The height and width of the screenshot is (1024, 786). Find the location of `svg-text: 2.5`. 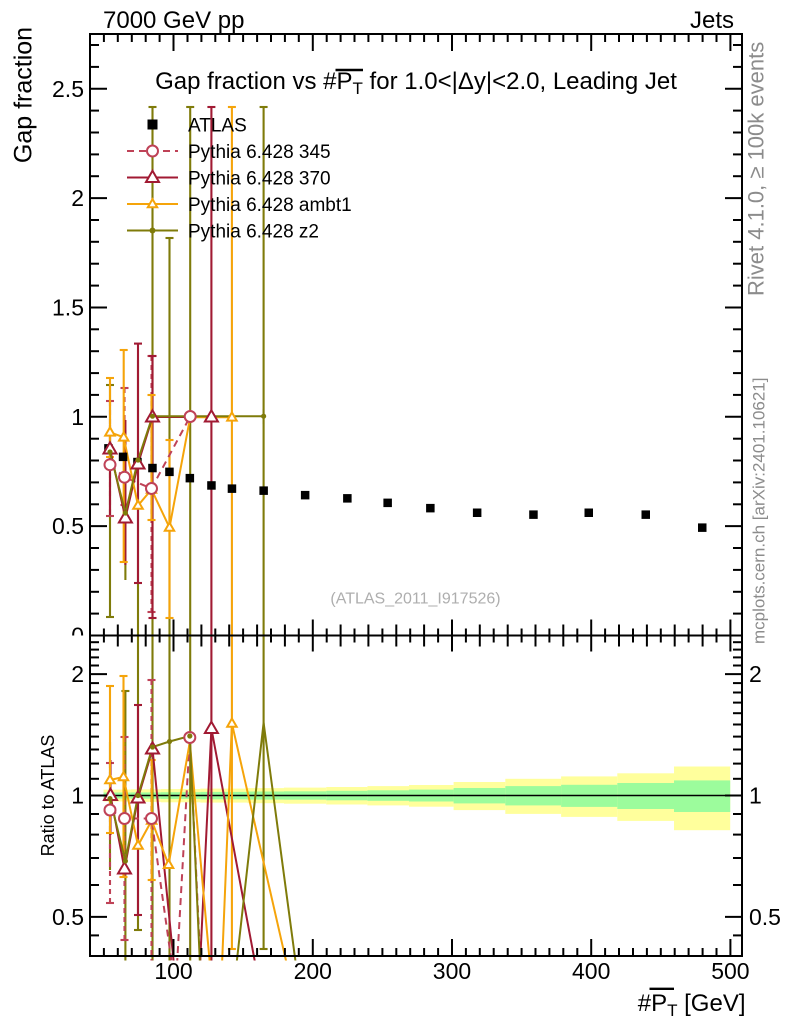

svg-text: 2.5 is located at coordinates (68, 89).